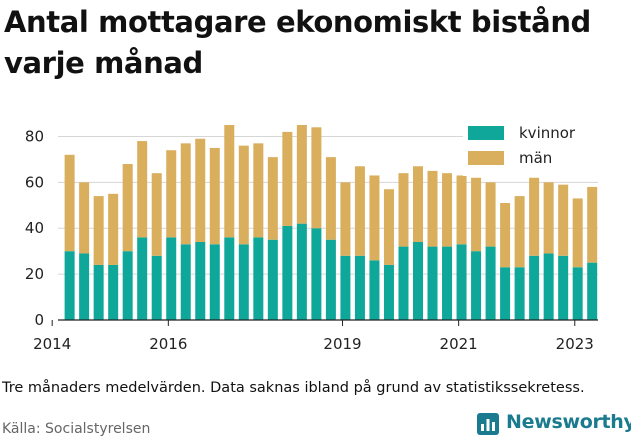 The height and width of the screenshot is (439, 631). What do you see at coordinates (52, 344) in the screenshot?
I see `x-tick-label: 2014` at bounding box center [52, 344].